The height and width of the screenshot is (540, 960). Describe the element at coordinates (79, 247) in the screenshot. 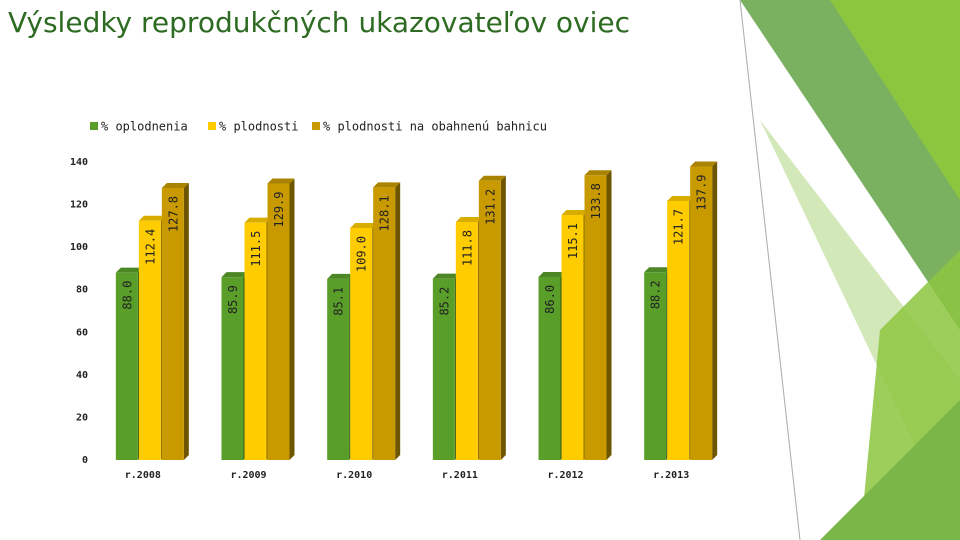

I see `y-tick-label: 100` at that location.